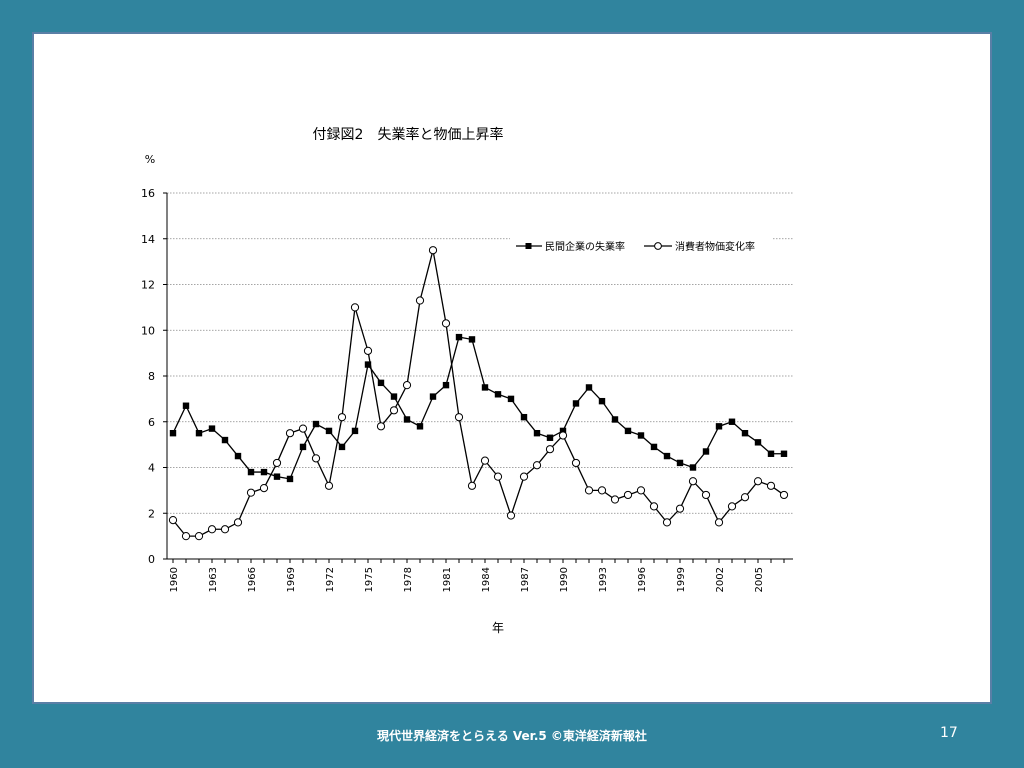  I want to click on legend-background, so click(641, 260).